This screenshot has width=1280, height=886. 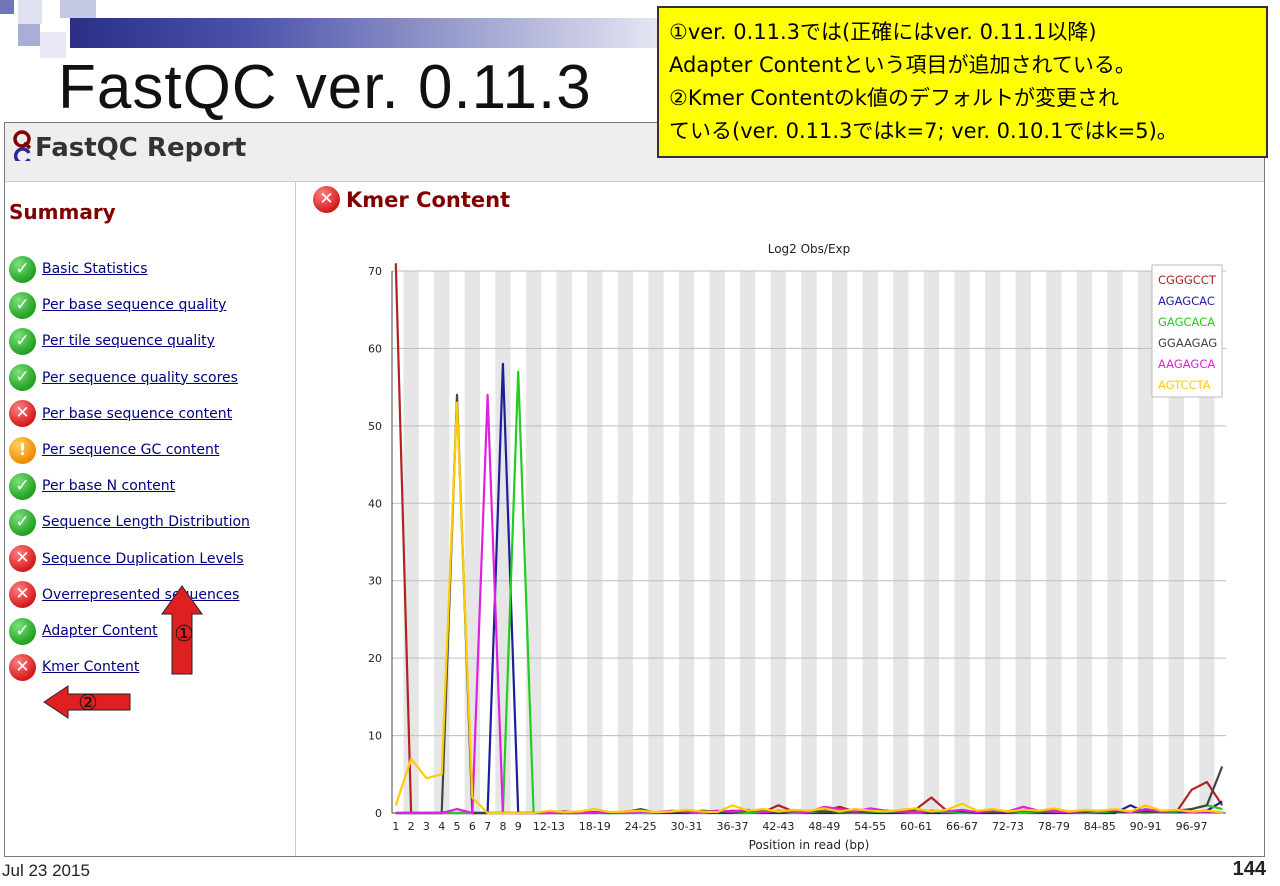 I want to click on note-line: ている(ver. 0.11.3ではk=7; ver. 0.10.1ではk=5)。, so click(x=923, y=131).